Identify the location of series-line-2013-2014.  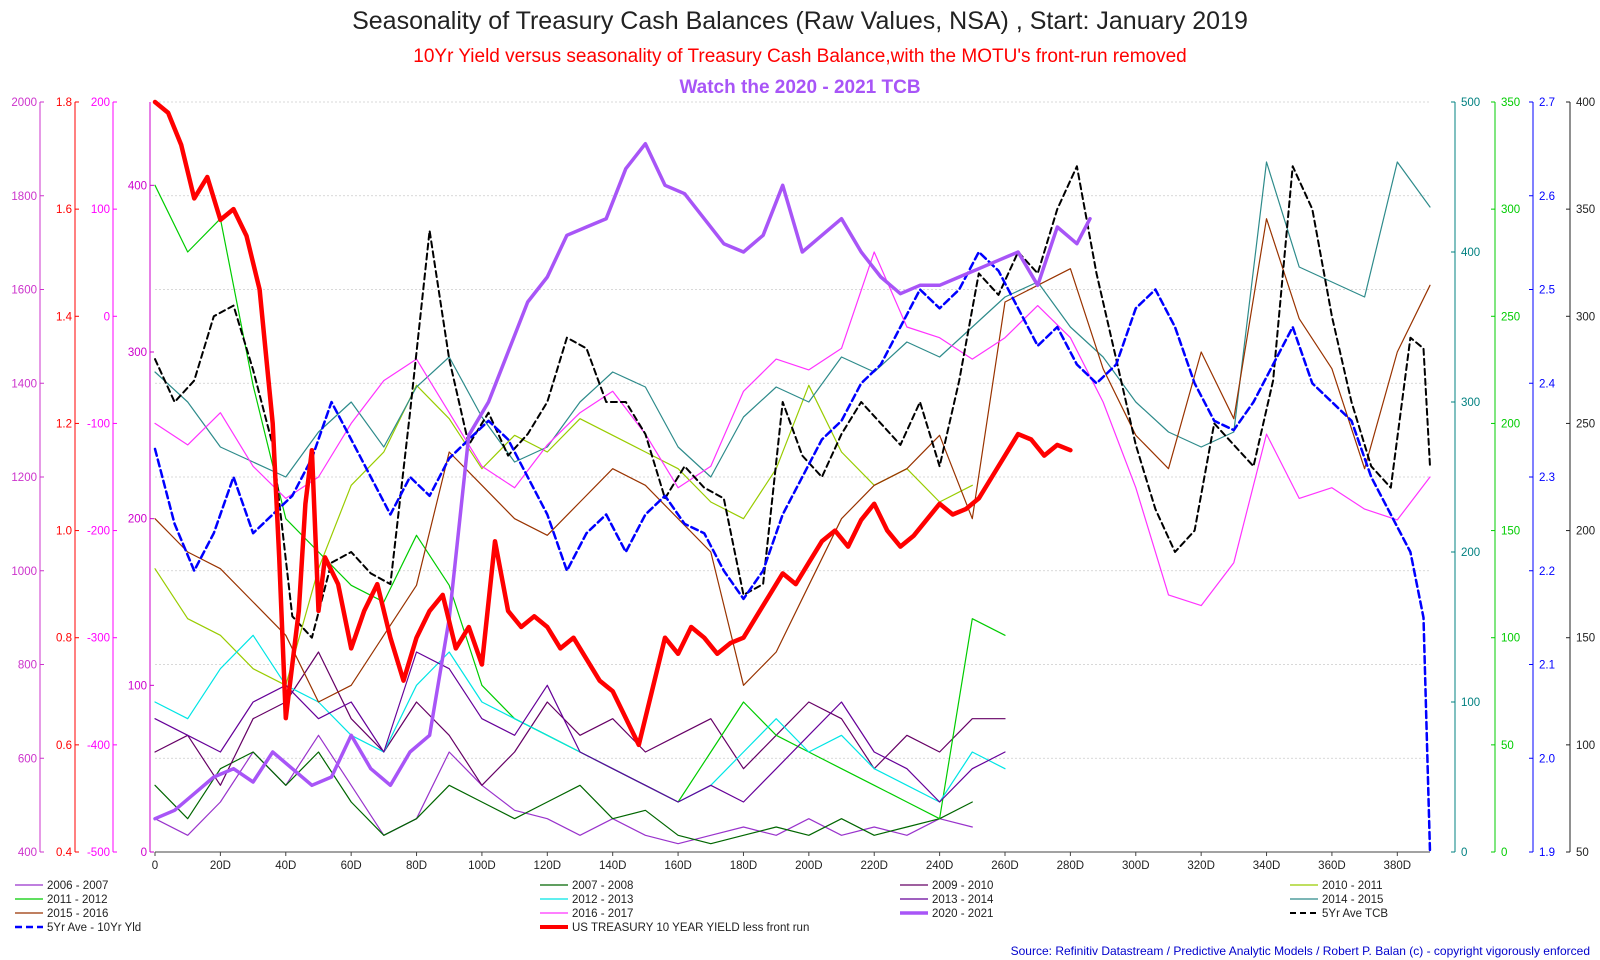
(580, 727).